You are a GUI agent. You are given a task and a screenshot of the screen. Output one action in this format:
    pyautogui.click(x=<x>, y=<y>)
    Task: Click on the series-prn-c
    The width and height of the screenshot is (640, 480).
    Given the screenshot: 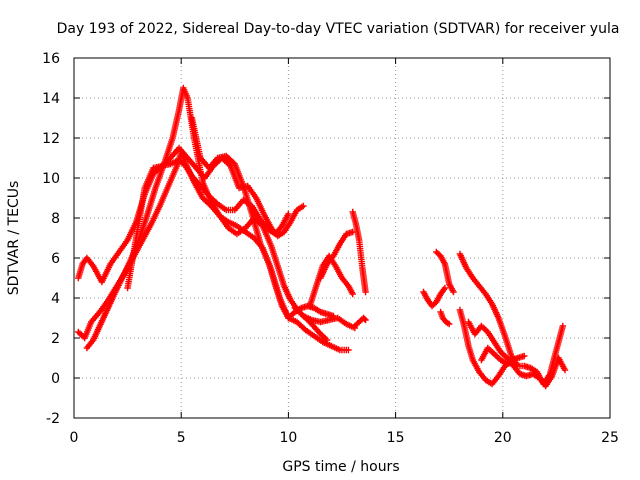 What is the action you would take?
    pyautogui.click(x=183, y=221)
    